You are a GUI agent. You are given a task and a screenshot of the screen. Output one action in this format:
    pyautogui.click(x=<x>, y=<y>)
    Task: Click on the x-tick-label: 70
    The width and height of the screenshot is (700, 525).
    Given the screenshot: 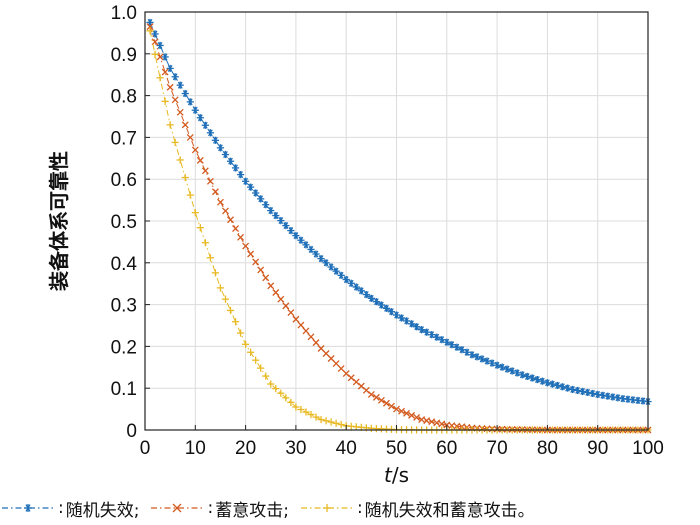 What is the action you would take?
    pyautogui.click(x=497, y=448)
    